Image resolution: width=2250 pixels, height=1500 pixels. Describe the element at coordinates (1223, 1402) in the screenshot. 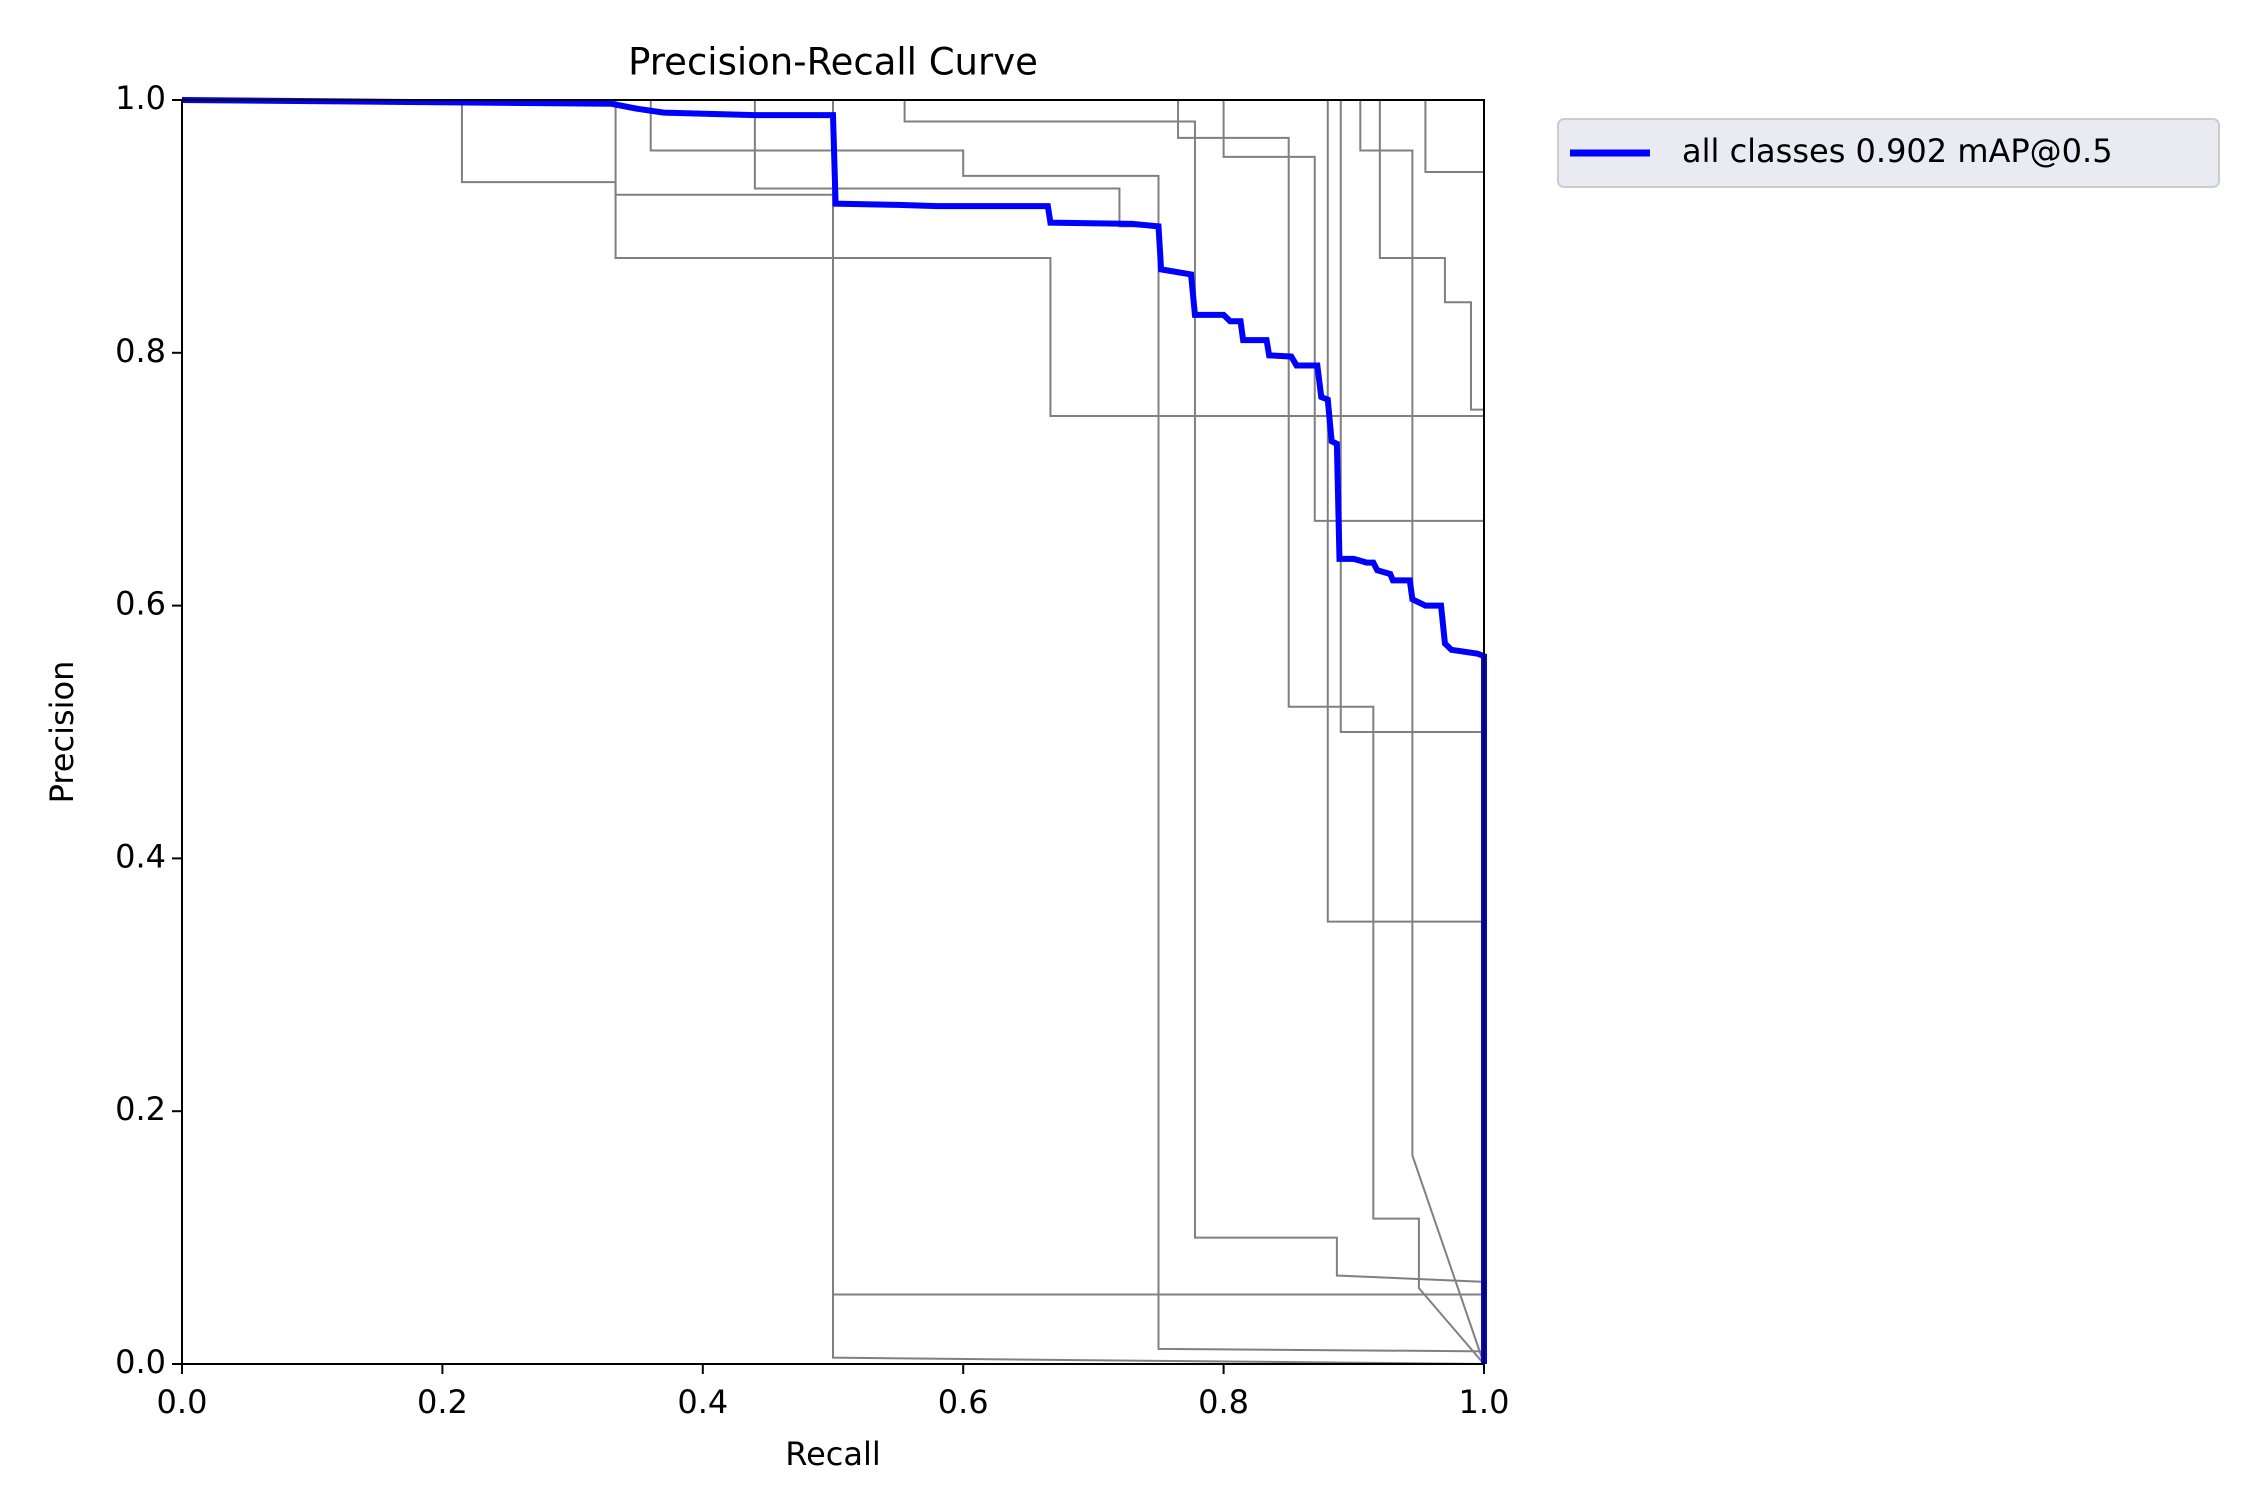

I see `x-tick-label: 0.8` at that location.